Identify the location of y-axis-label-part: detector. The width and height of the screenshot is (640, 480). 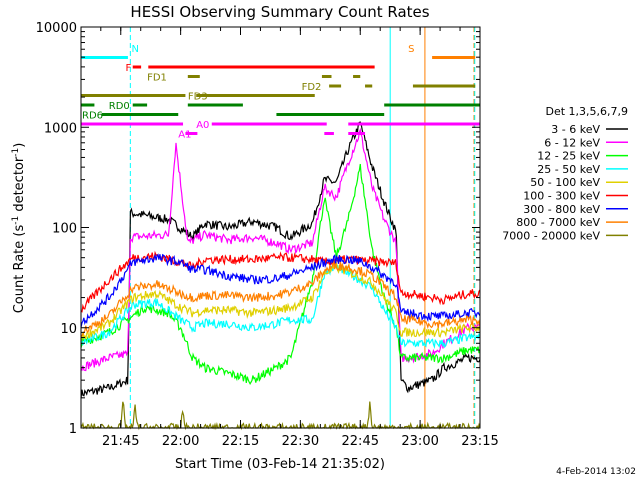
(19, 186).